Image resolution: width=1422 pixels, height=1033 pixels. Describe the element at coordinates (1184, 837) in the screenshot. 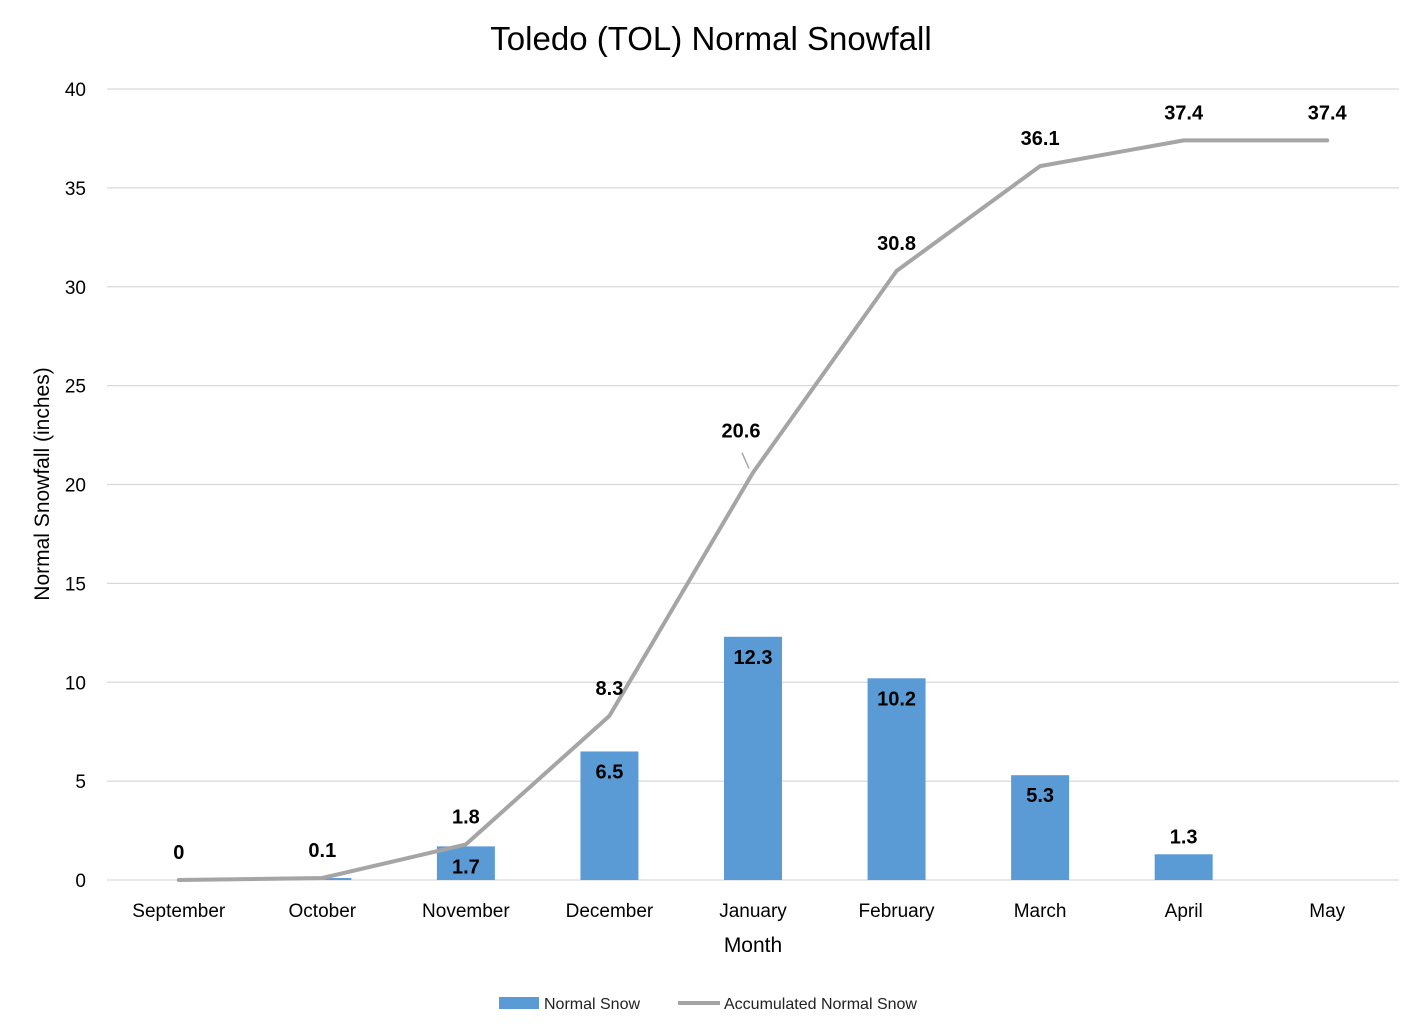

I see `bar-data-label: 1.3` at that location.